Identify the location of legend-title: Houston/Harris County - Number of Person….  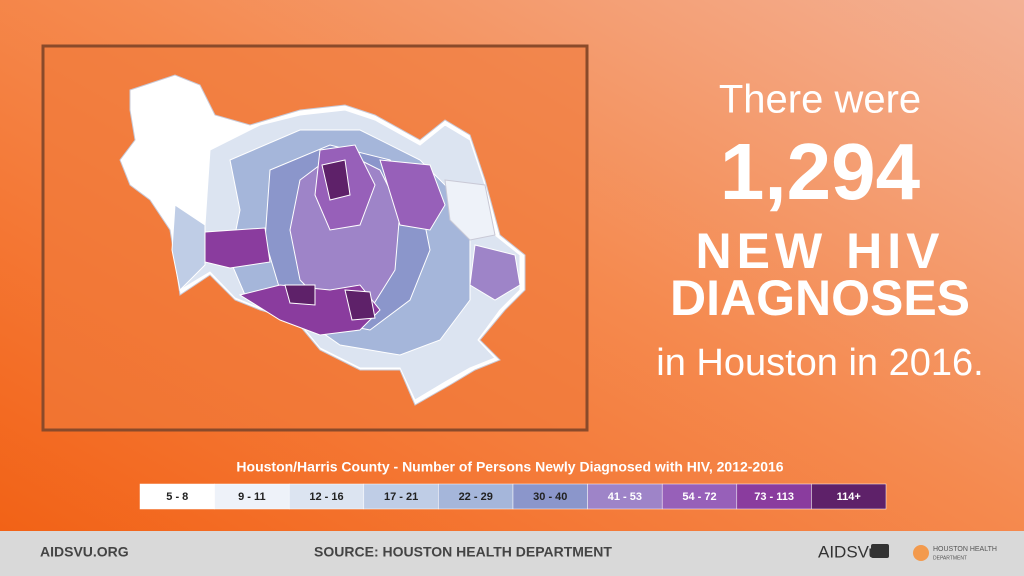
(509, 467).